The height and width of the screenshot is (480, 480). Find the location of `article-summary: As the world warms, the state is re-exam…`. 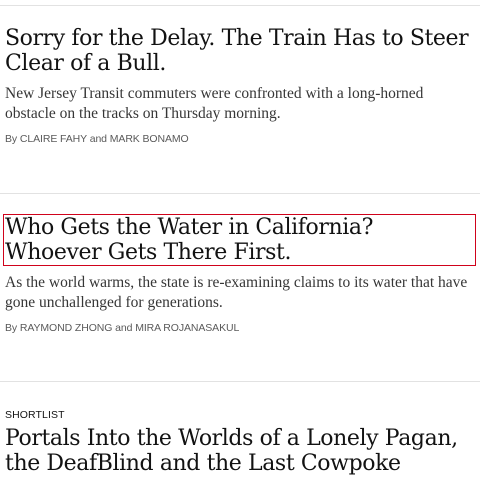

article-summary: As the world warms, the state is re-exam… is located at coordinates (236, 292).